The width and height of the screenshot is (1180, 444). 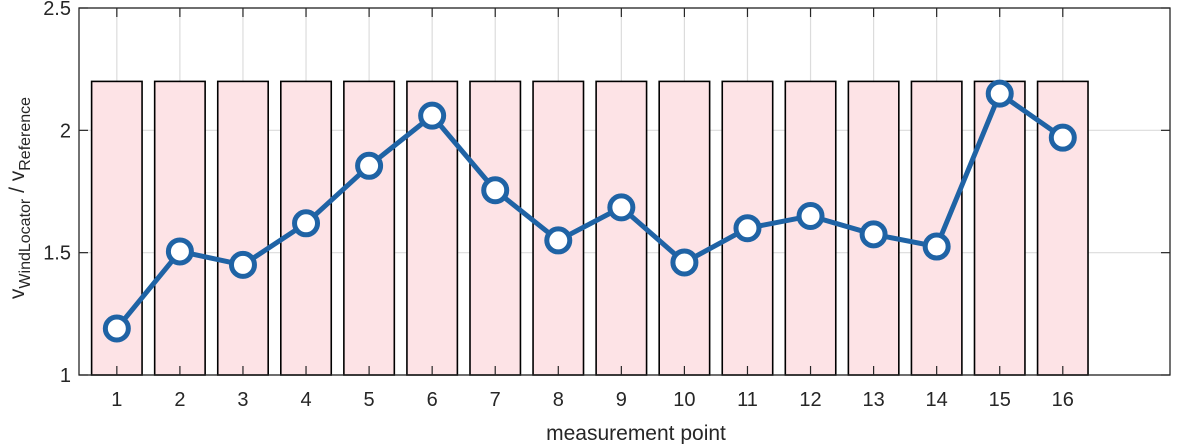 What do you see at coordinates (116, 400) in the screenshot?
I see `x-tick-label: 1` at bounding box center [116, 400].